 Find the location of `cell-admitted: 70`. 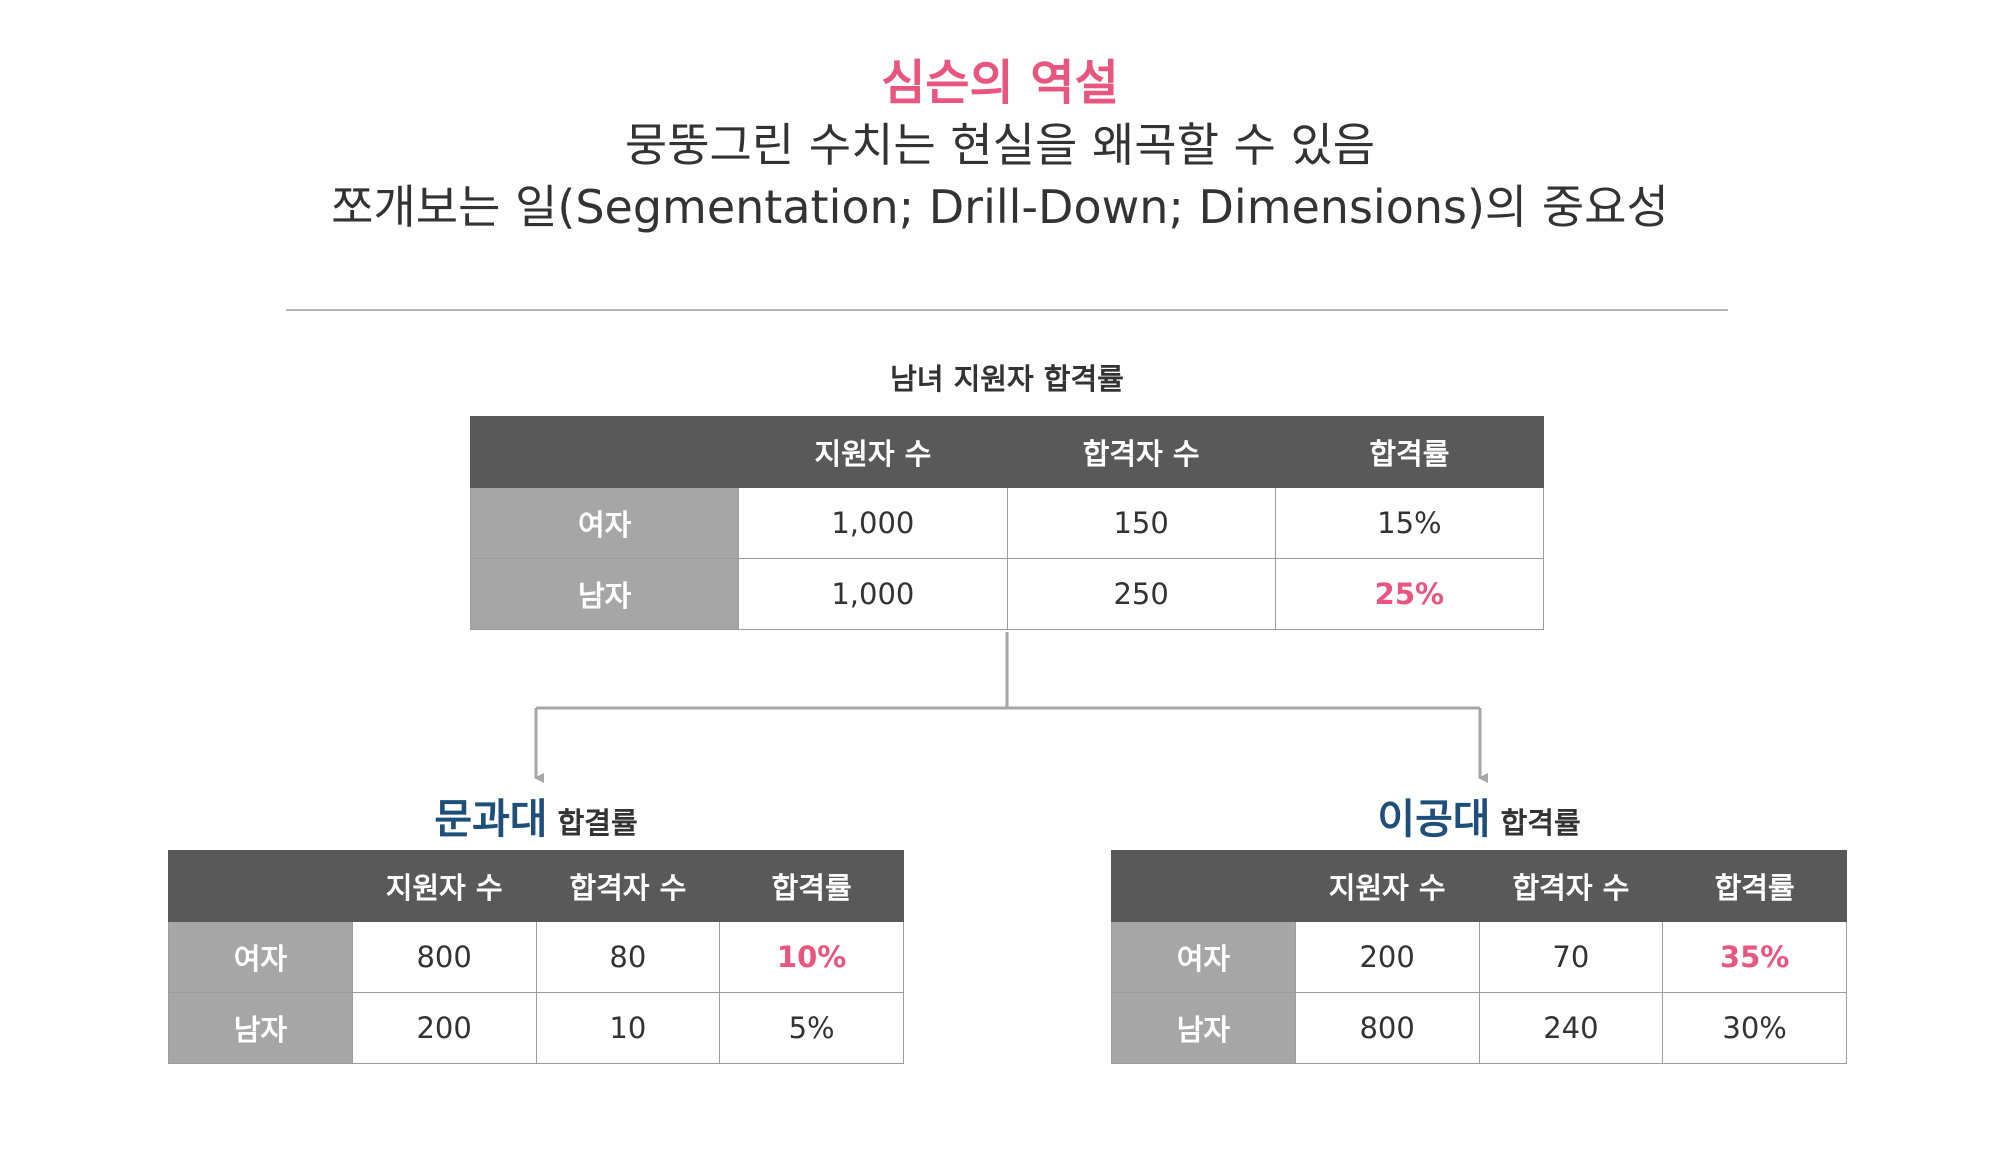

cell-admitted: 70 is located at coordinates (1571, 957).